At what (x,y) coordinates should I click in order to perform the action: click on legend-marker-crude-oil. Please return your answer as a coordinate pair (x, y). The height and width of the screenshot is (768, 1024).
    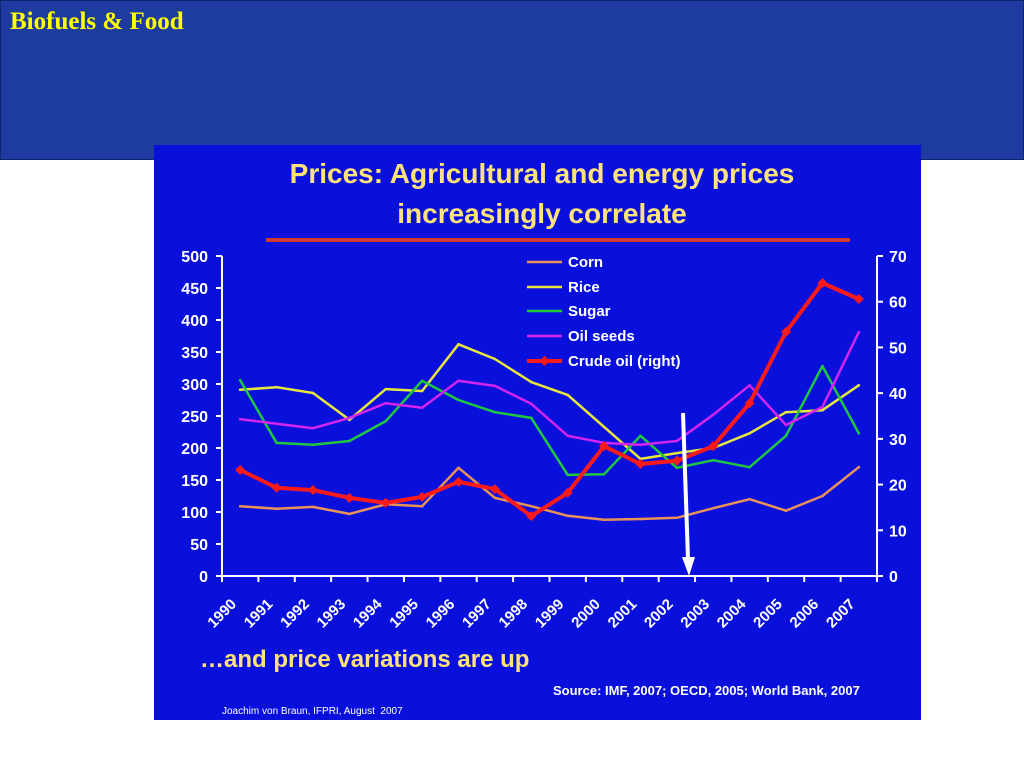
    Looking at the image, I should click on (544, 361).